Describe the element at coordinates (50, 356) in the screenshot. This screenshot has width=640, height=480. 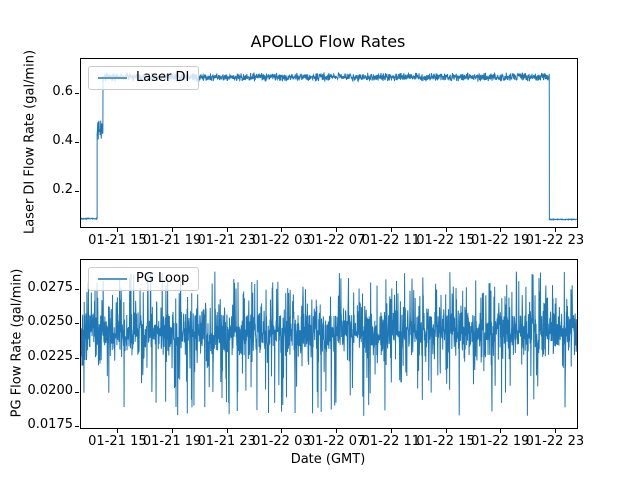
I see `y-tick-label: 0.0225` at that location.